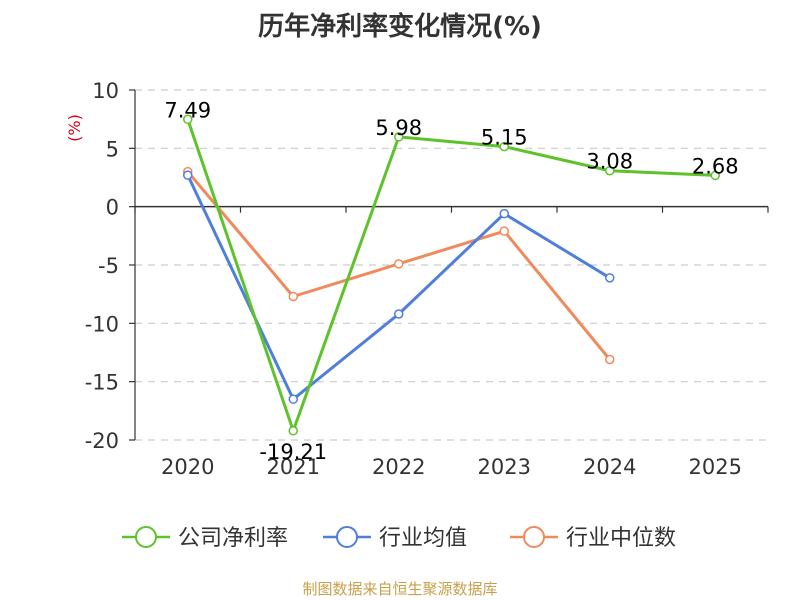 The image size is (800, 600). I want to click on y-tick-label: -20, so click(102, 441).